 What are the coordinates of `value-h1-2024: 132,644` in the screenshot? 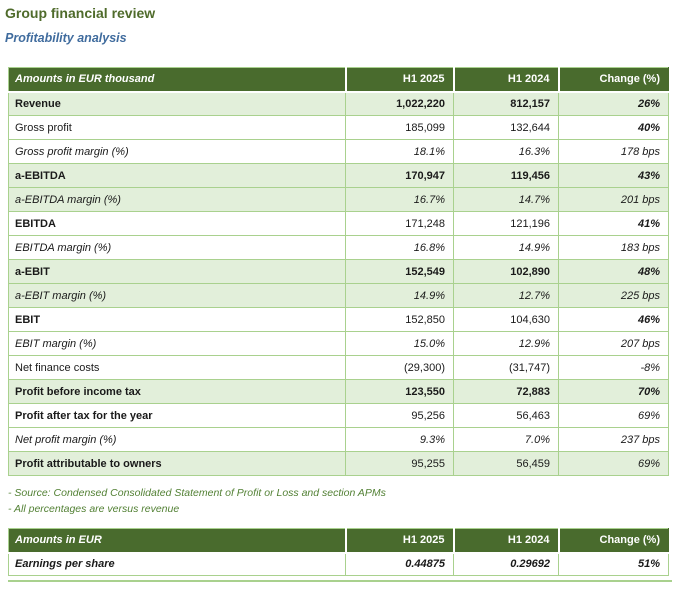 It's located at (506, 127).